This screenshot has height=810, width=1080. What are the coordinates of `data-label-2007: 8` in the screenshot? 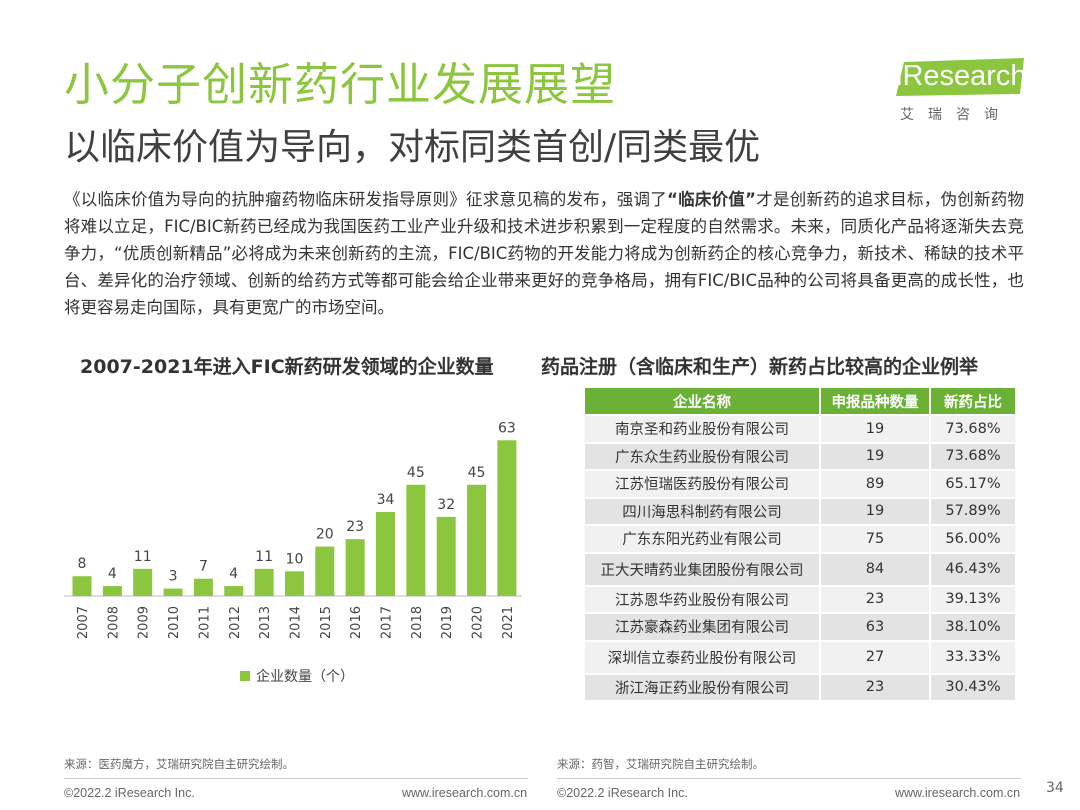 It's located at (82, 564).